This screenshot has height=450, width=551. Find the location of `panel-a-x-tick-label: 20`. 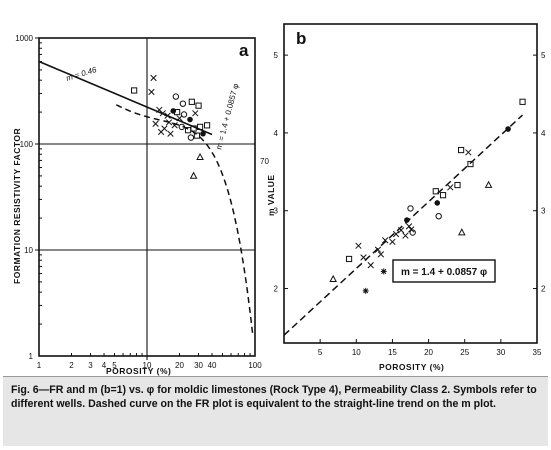

panel-a-x-tick-label: 20 is located at coordinates (179, 365).